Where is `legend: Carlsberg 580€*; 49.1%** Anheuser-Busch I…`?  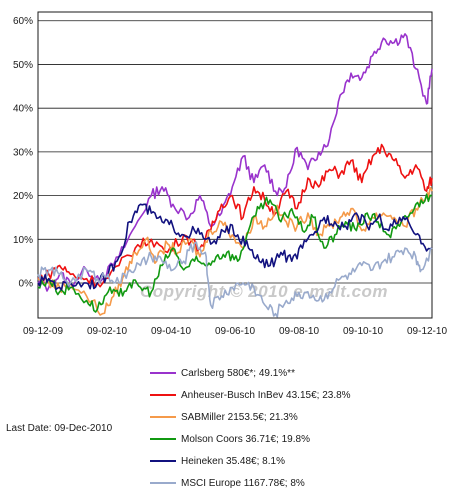 legend: Carlsberg 580€*; 49.1%** Anheuser-Busch I… is located at coordinates (250, 428).